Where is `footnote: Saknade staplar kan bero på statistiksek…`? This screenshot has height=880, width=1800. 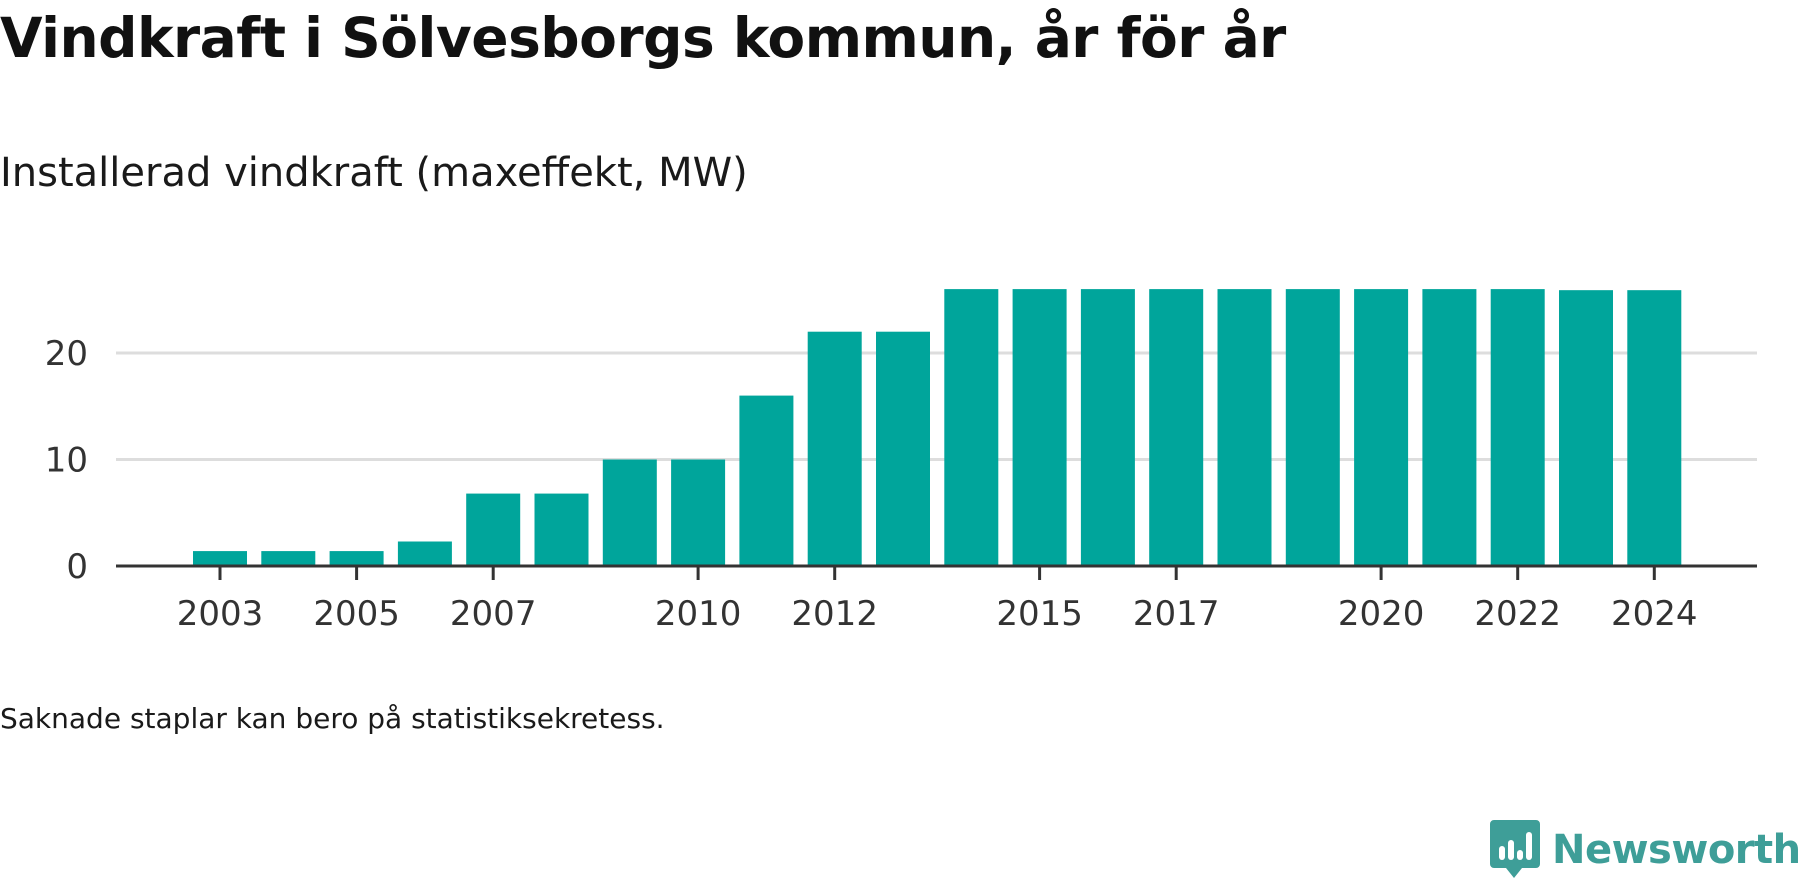
footnote: Saknade staplar kan bero på statistiksek… is located at coordinates (332, 718).